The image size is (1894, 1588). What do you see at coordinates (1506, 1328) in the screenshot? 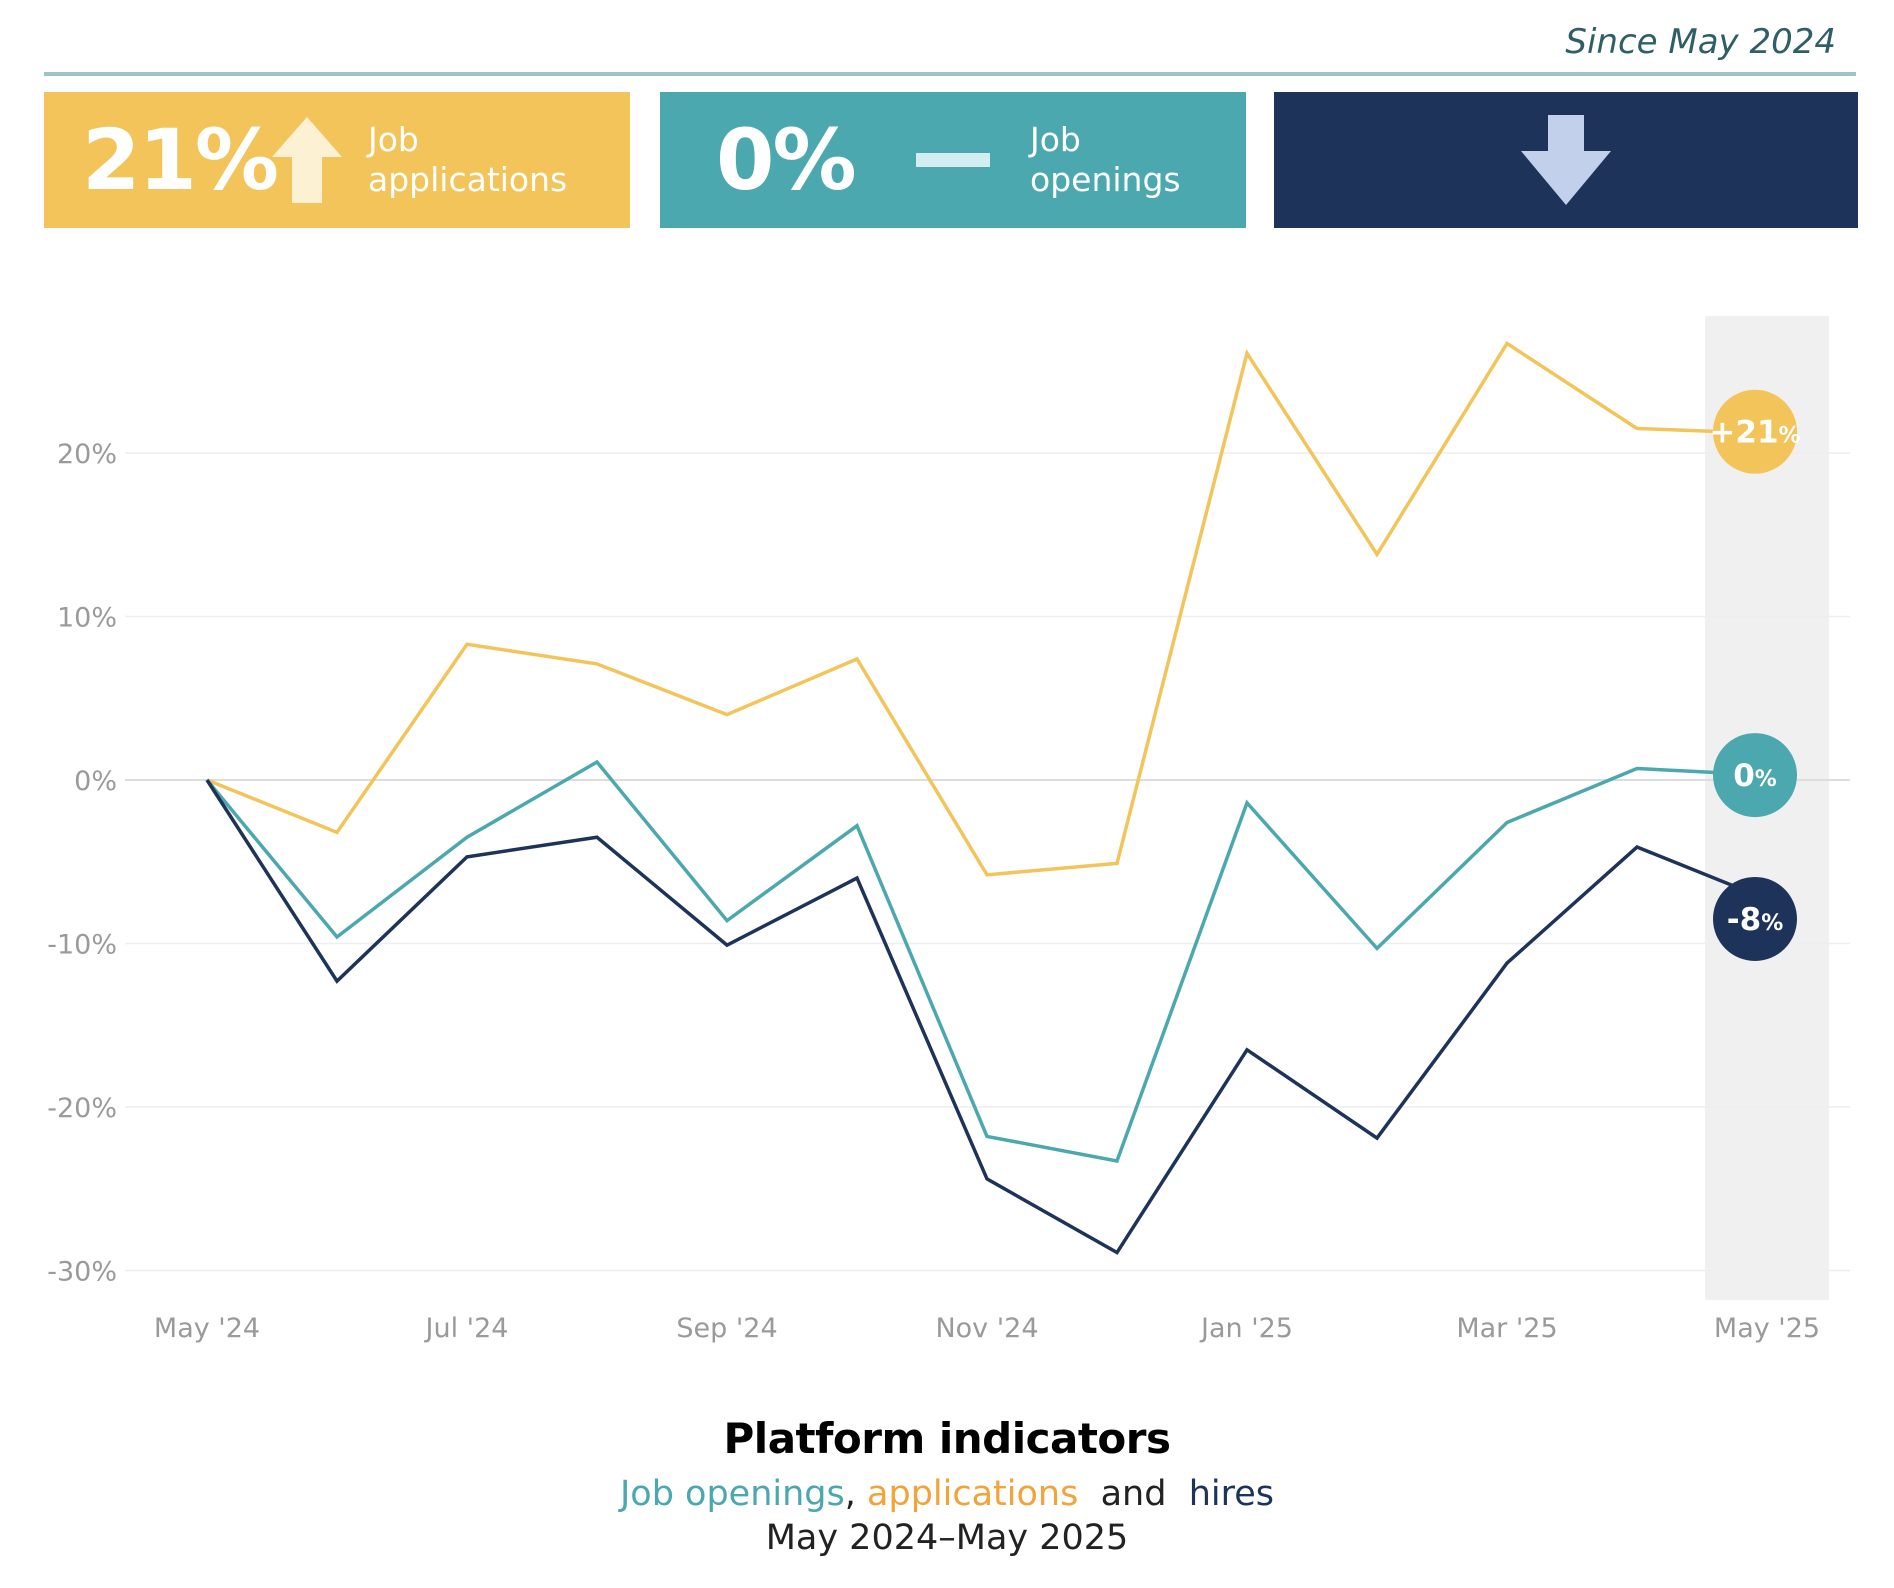
I see `x-tick-label: Mar '25` at bounding box center [1506, 1328].